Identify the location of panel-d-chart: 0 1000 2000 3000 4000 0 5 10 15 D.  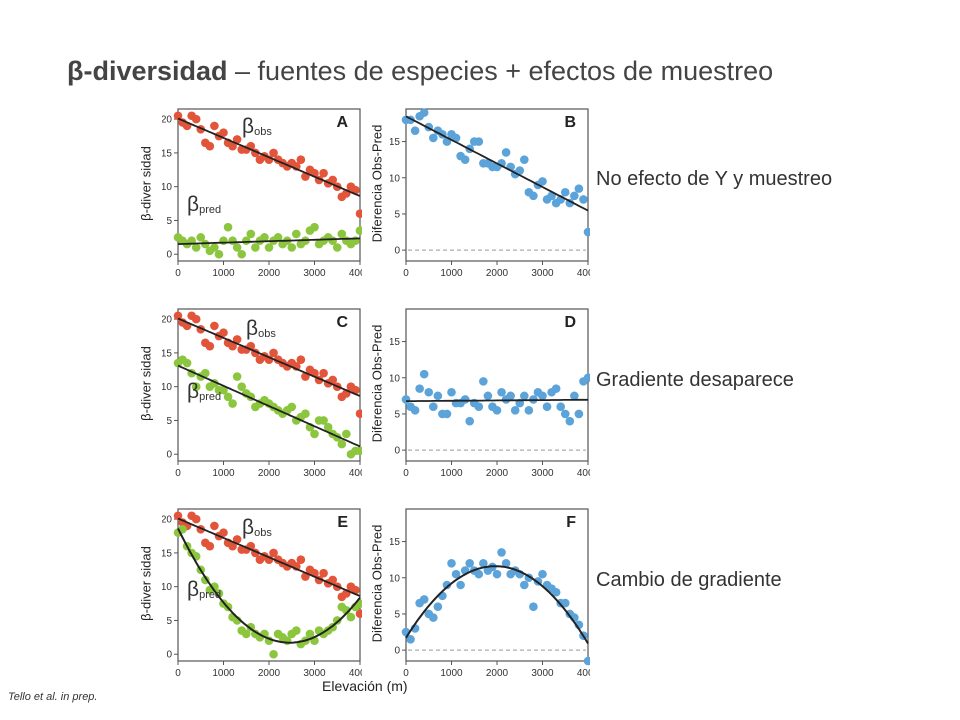
(490, 393).